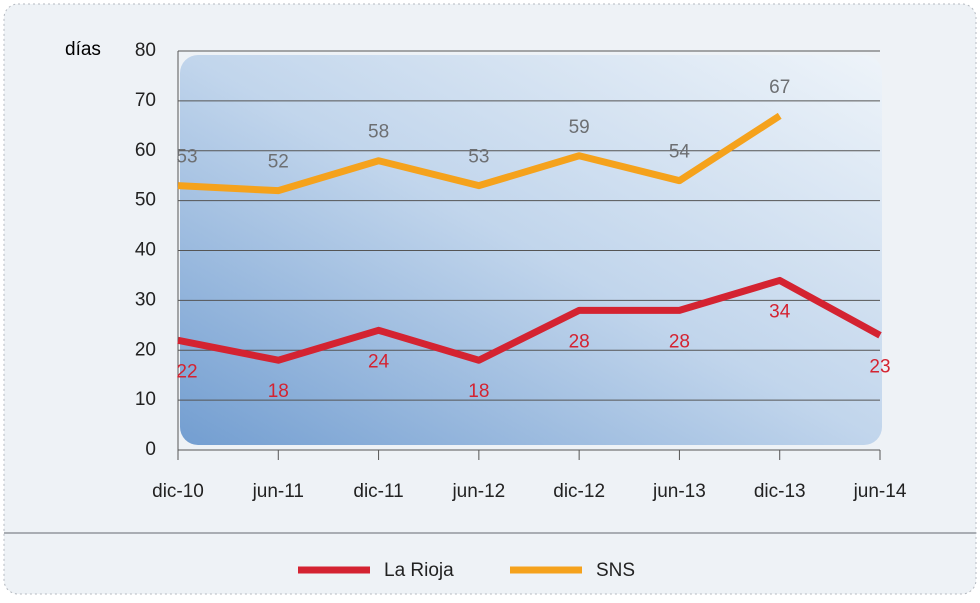  Describe the element at coordinates (178, 491) in the screenshot. I see `x-tick-label: dic-10` at that location.